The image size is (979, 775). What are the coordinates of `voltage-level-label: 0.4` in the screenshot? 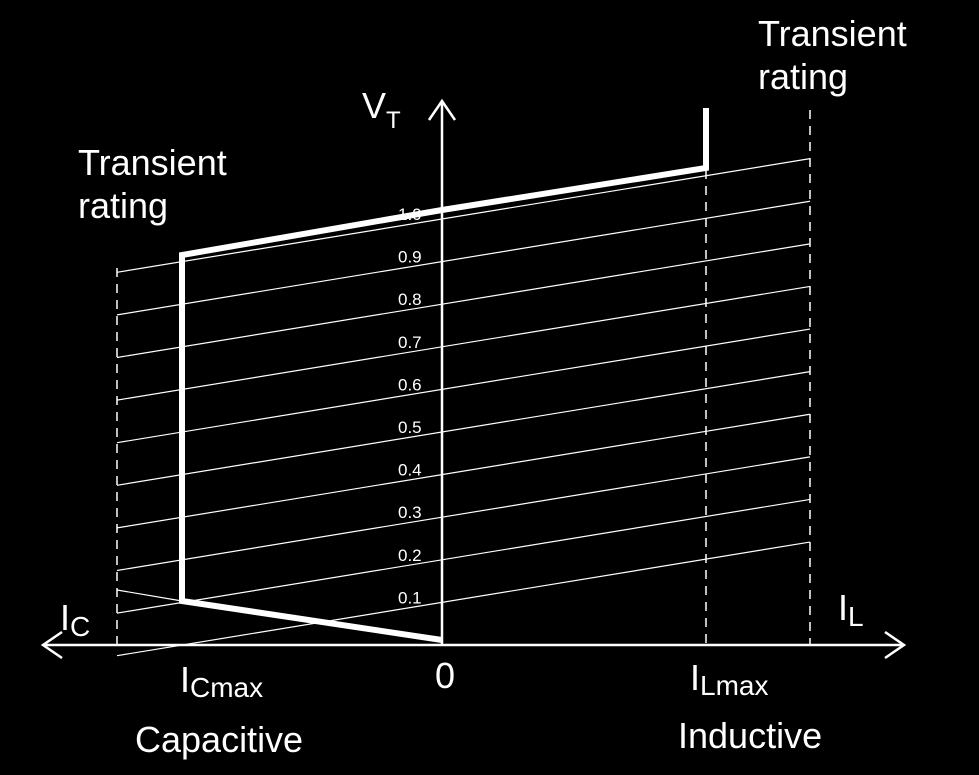 It's located at (410, 470).